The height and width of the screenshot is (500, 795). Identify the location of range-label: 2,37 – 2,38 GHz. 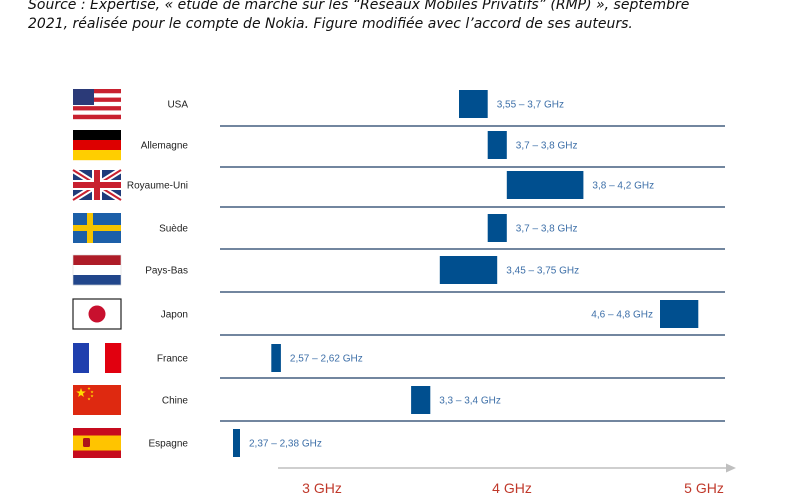
(285, 444).